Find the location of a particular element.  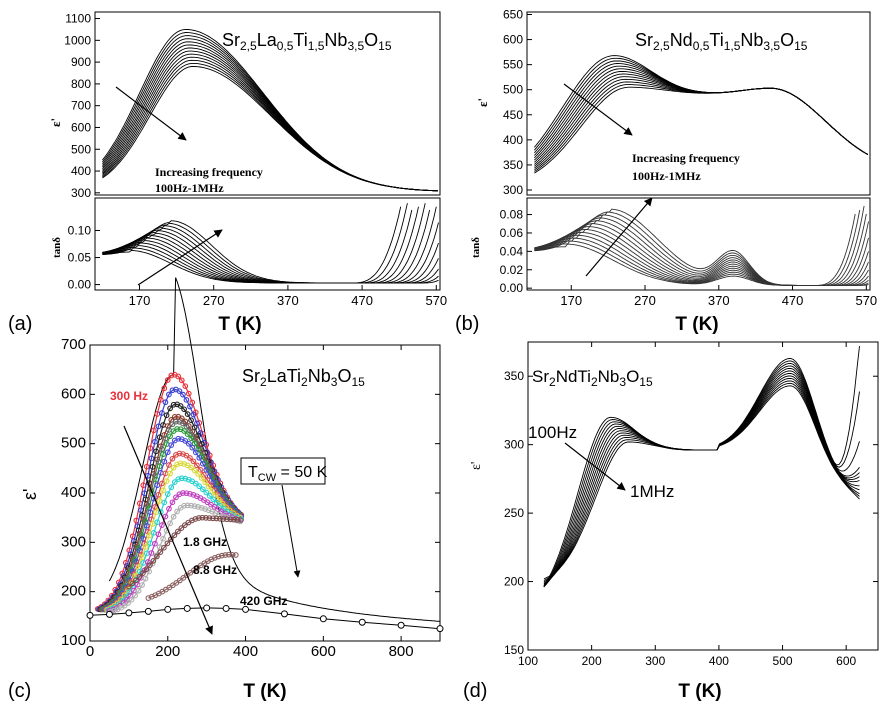

panel-b-top-ytick-label: 450 is located at coordinates (513, 115).